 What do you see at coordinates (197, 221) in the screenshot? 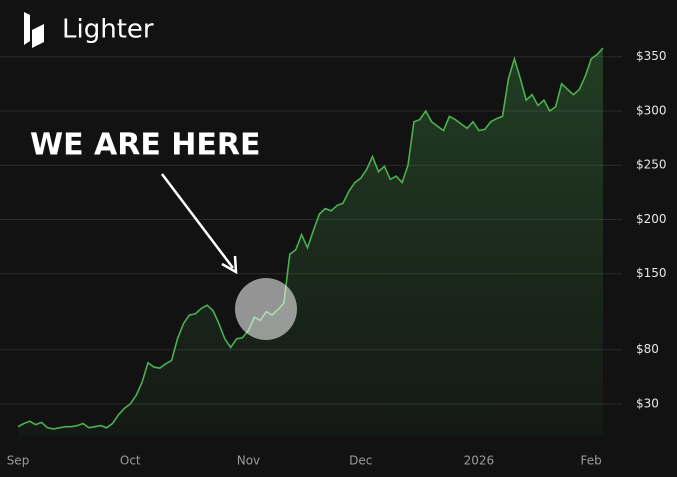
I see `arrow-shaft` at bounding box center [197, 221].